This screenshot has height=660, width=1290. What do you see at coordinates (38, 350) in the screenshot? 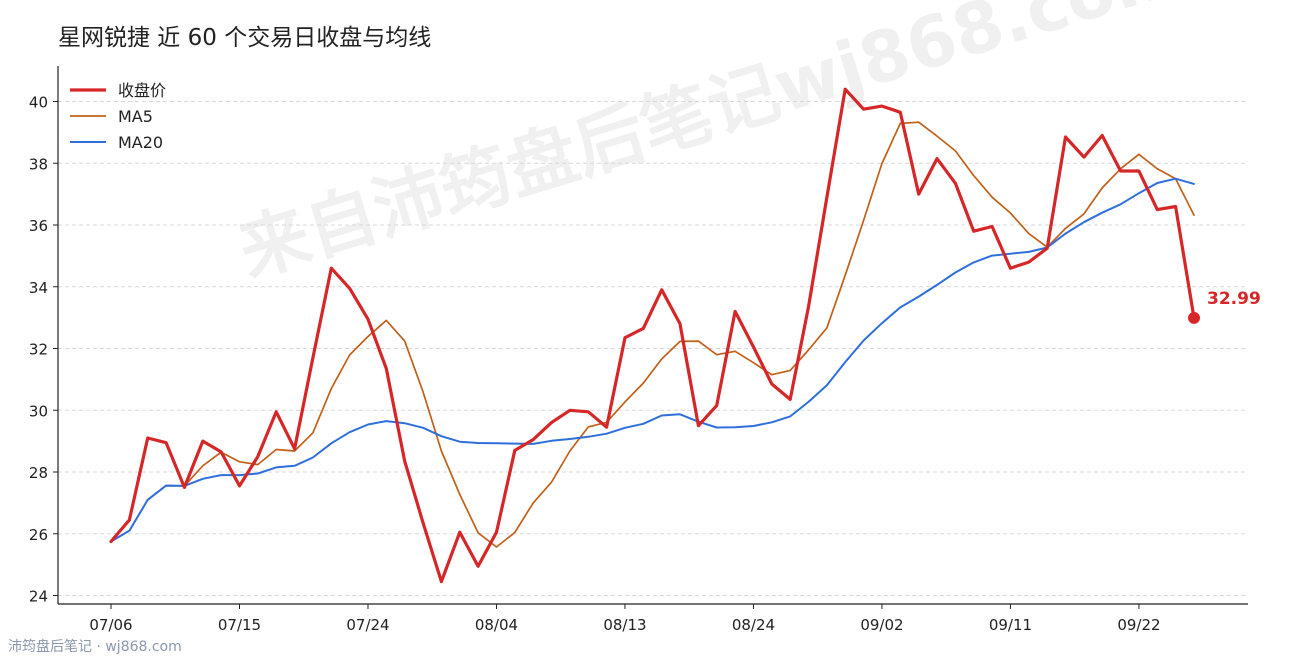
I see `y-tick-label: 32` at bounding box center [38, 350].